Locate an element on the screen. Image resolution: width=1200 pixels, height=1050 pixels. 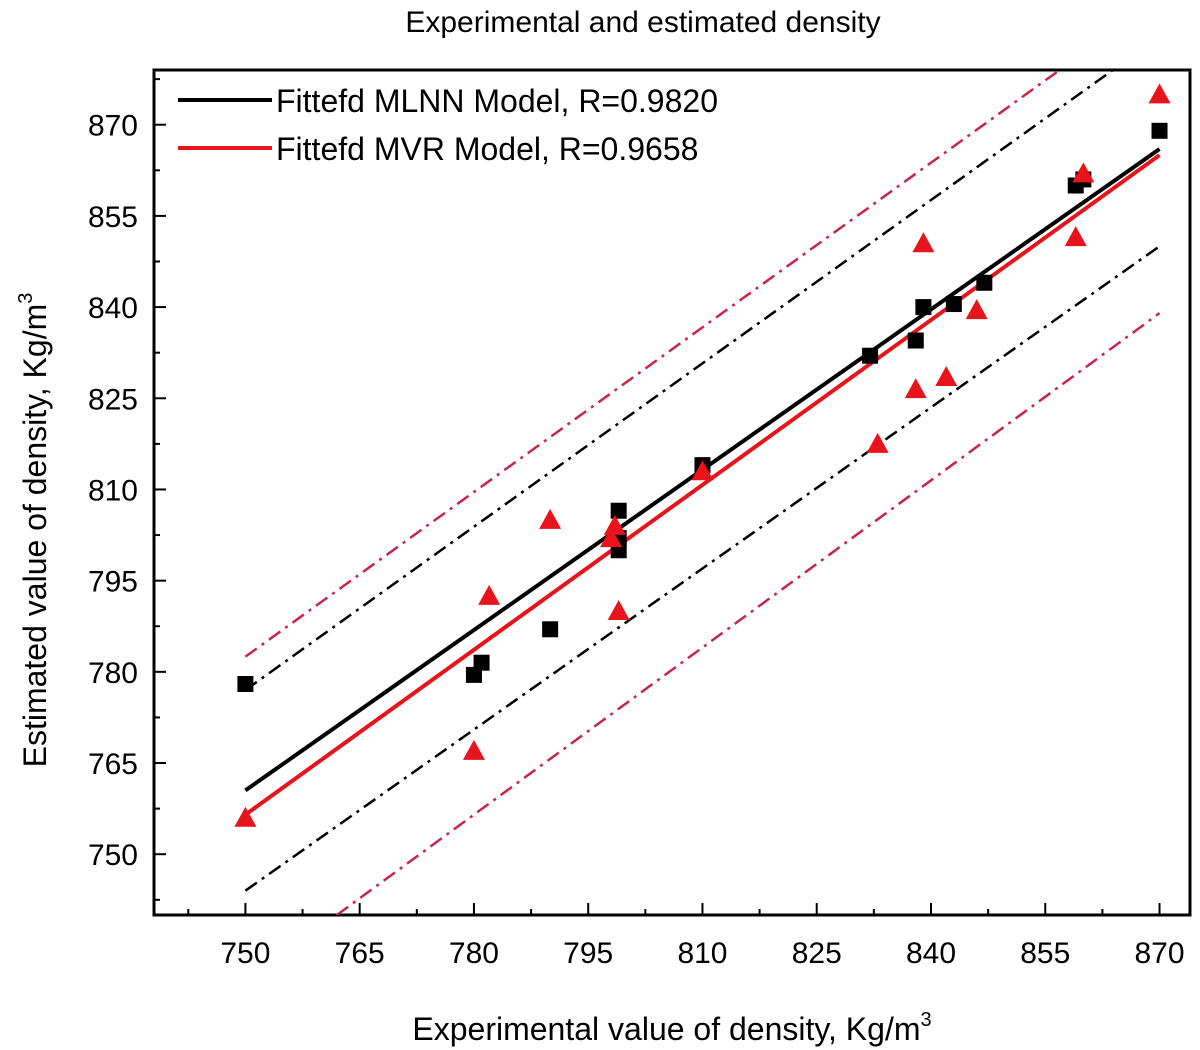
x-tick-label: 765 is located at coordinates (360, 953).